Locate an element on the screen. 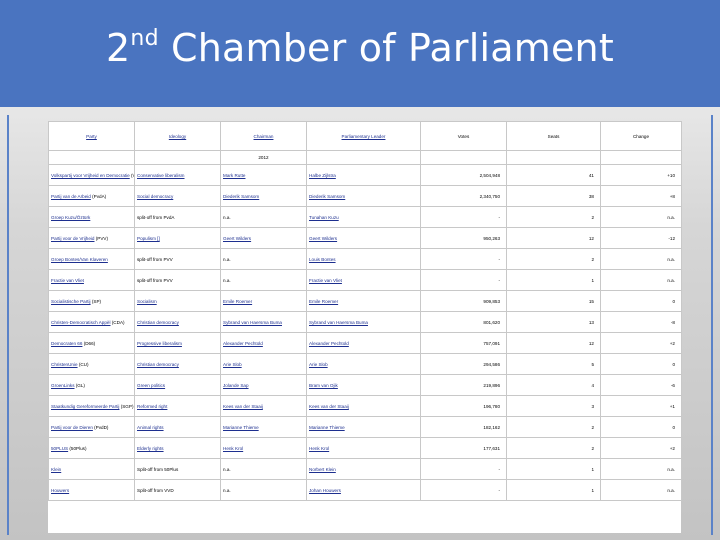 This screenshot has width=720, height=540. ideology-link: Socialism is located at coordinates (147, 301).